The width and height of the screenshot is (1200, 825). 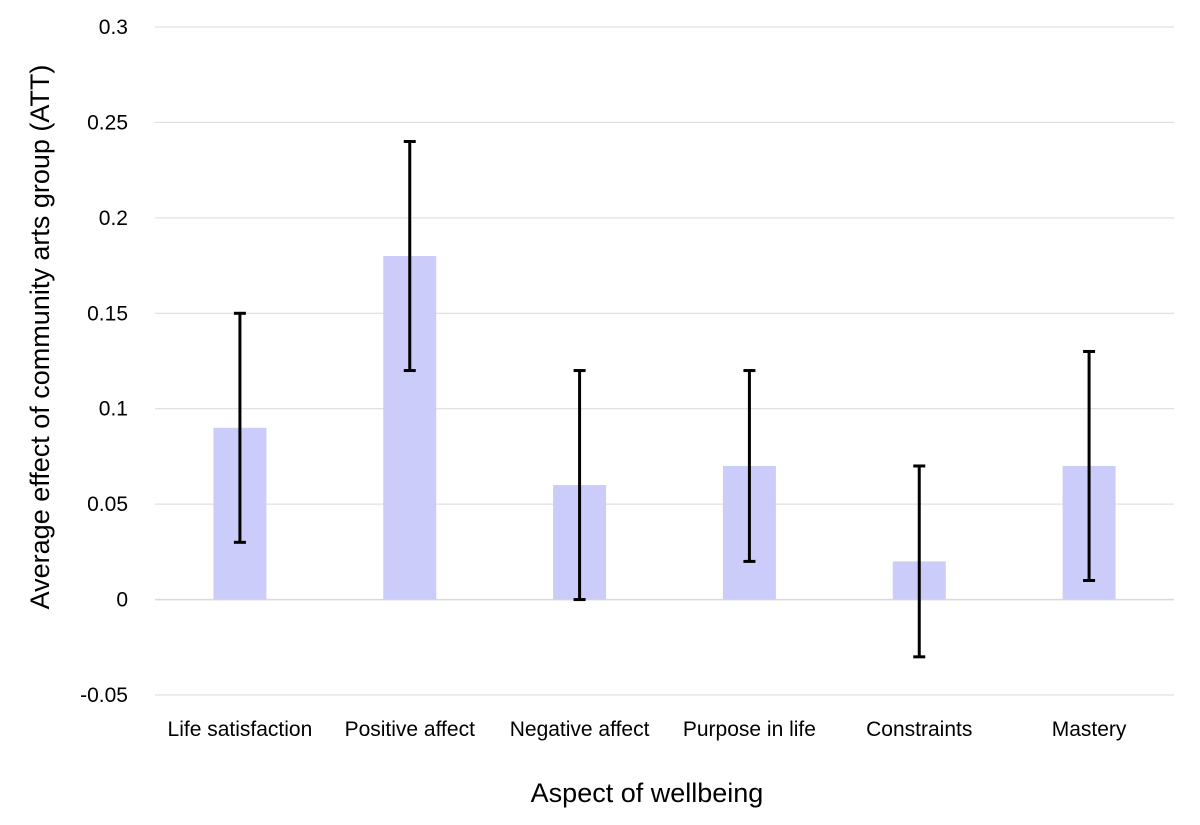 What do you see at coordinates (113, 409) in the screenshot?
I see `y-tick-label: 0.1` at bounding box center [113, 409].